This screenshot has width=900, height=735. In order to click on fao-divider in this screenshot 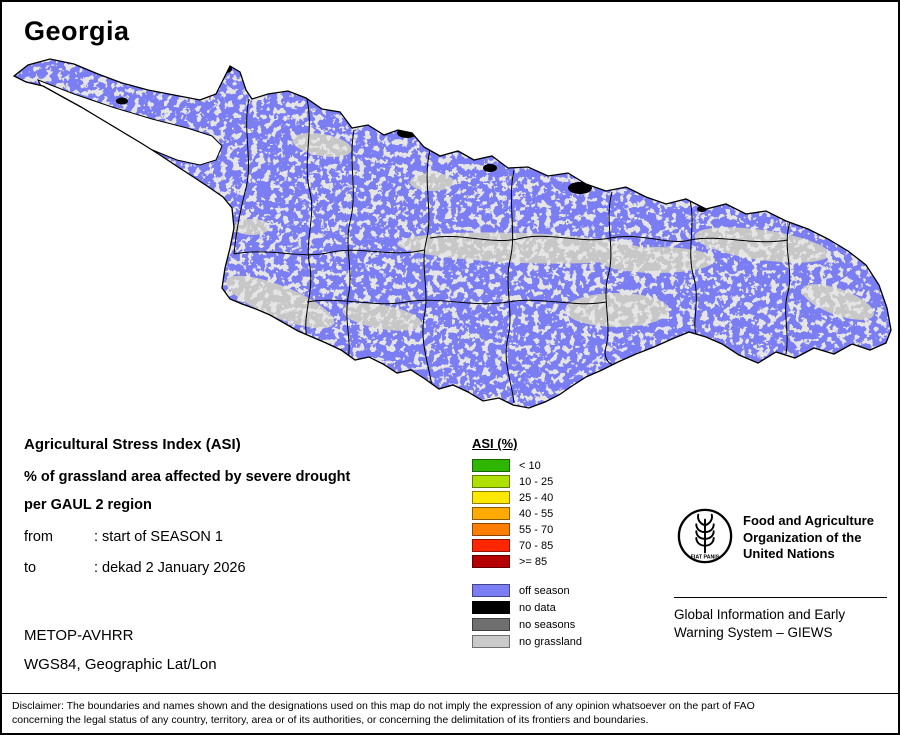, I will do `click(780, 597)`.